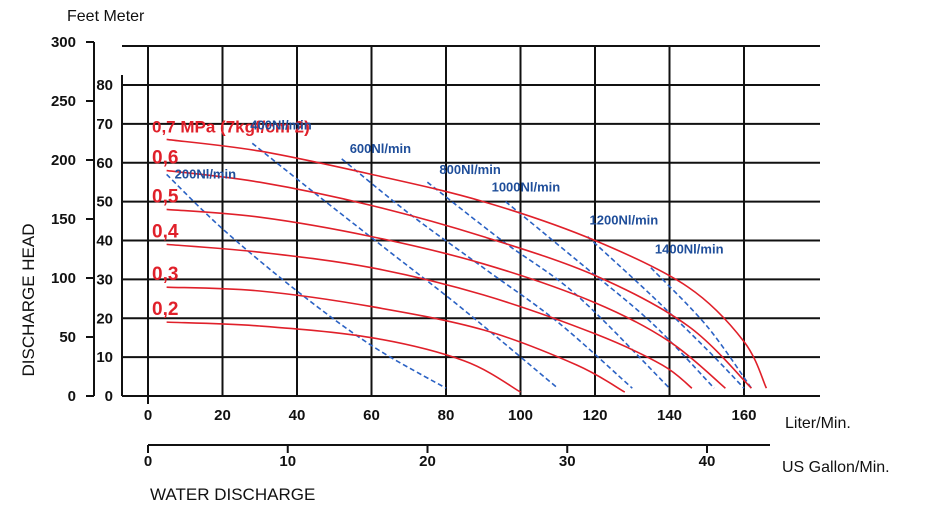 The image size is (935, 506). Describe the element at coordinates (28, 299) in the screenshot. I see `y-axis-title: DISCHARGE HEAD` at that location.